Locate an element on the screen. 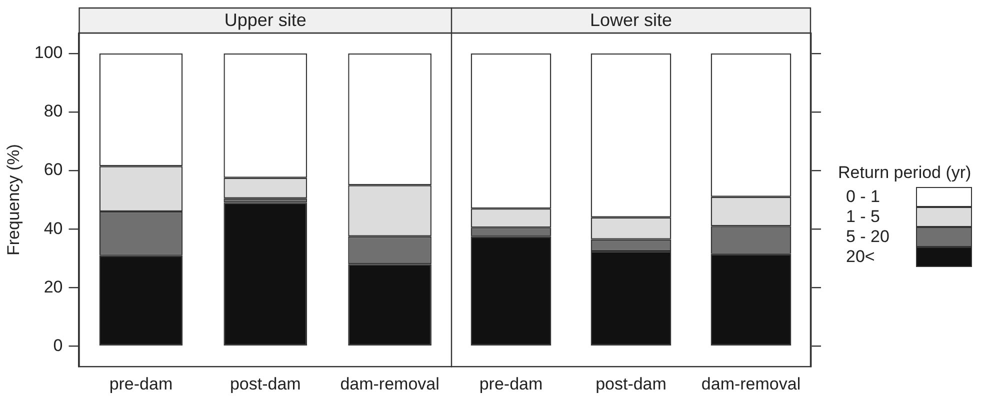  legend-title: Return period (yr) is located at coordinates (905, 173).